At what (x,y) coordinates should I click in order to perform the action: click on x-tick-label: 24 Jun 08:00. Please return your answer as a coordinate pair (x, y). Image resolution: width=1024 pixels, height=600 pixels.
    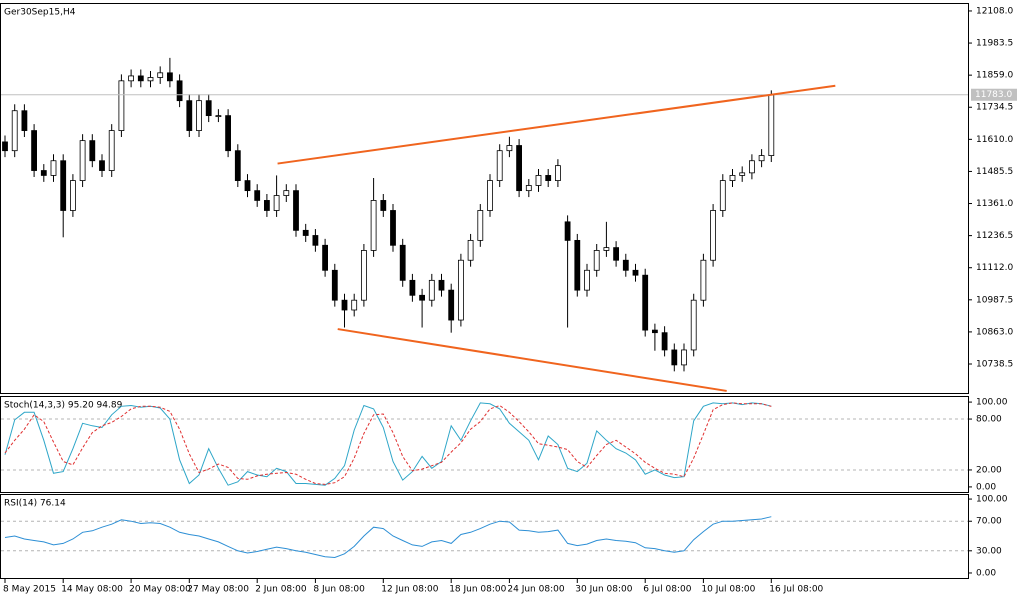
    Looking at the image, I should click on (535, 590).